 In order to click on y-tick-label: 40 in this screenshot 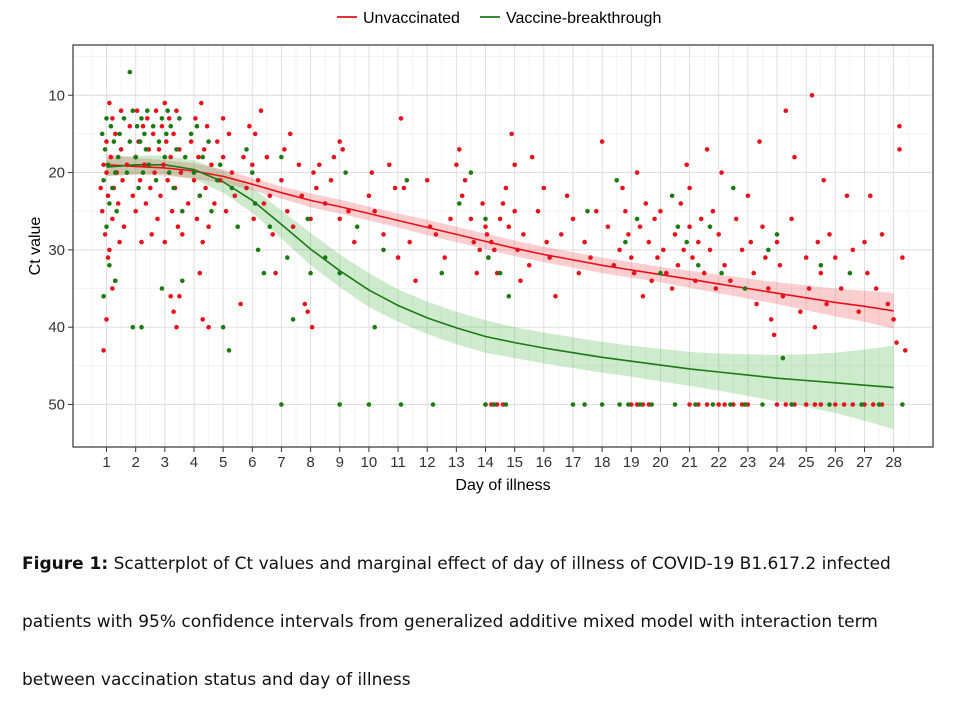, I will do `click(56, 327)`.